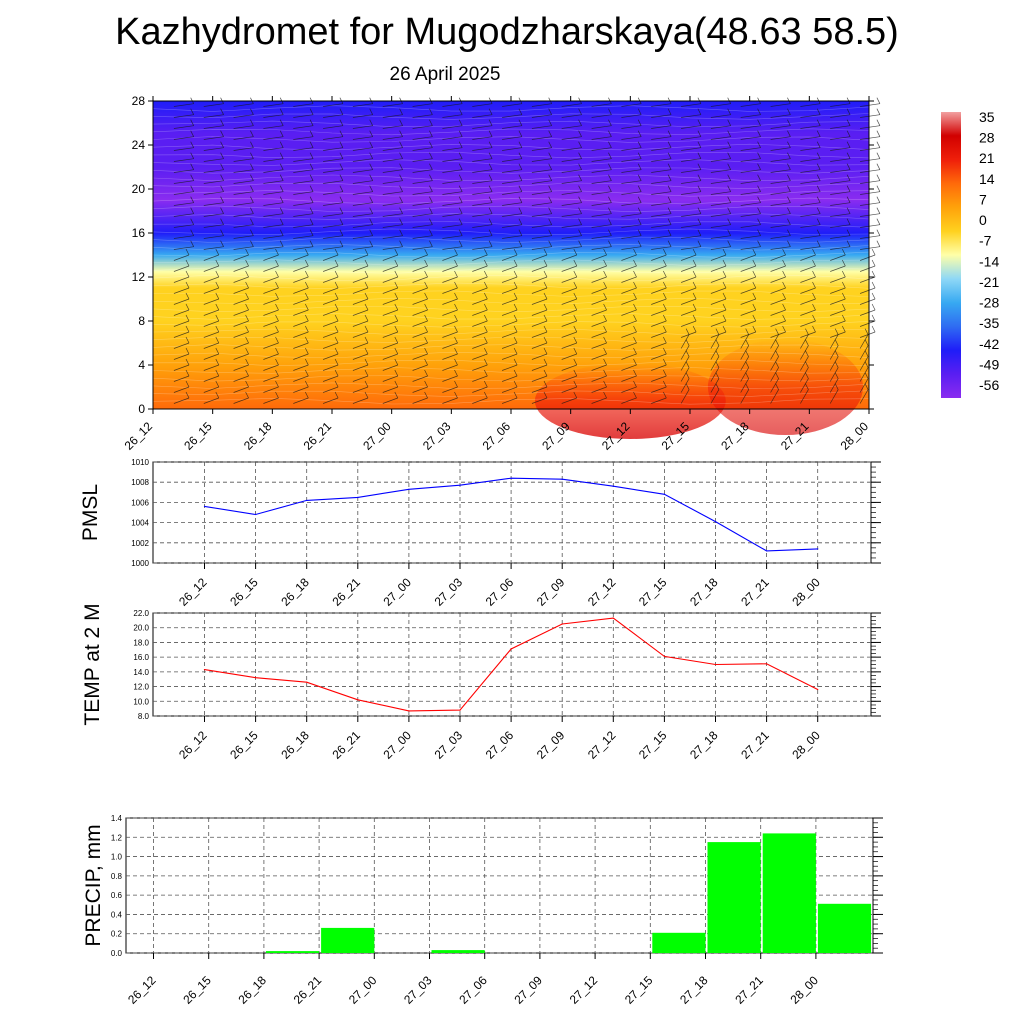 This screenshot has width=1024, height=1024. What do you see at coordinates (602, 592) in the screenshot?
I see `x-tick-label: 27_12` at bounding box center [602, 592].